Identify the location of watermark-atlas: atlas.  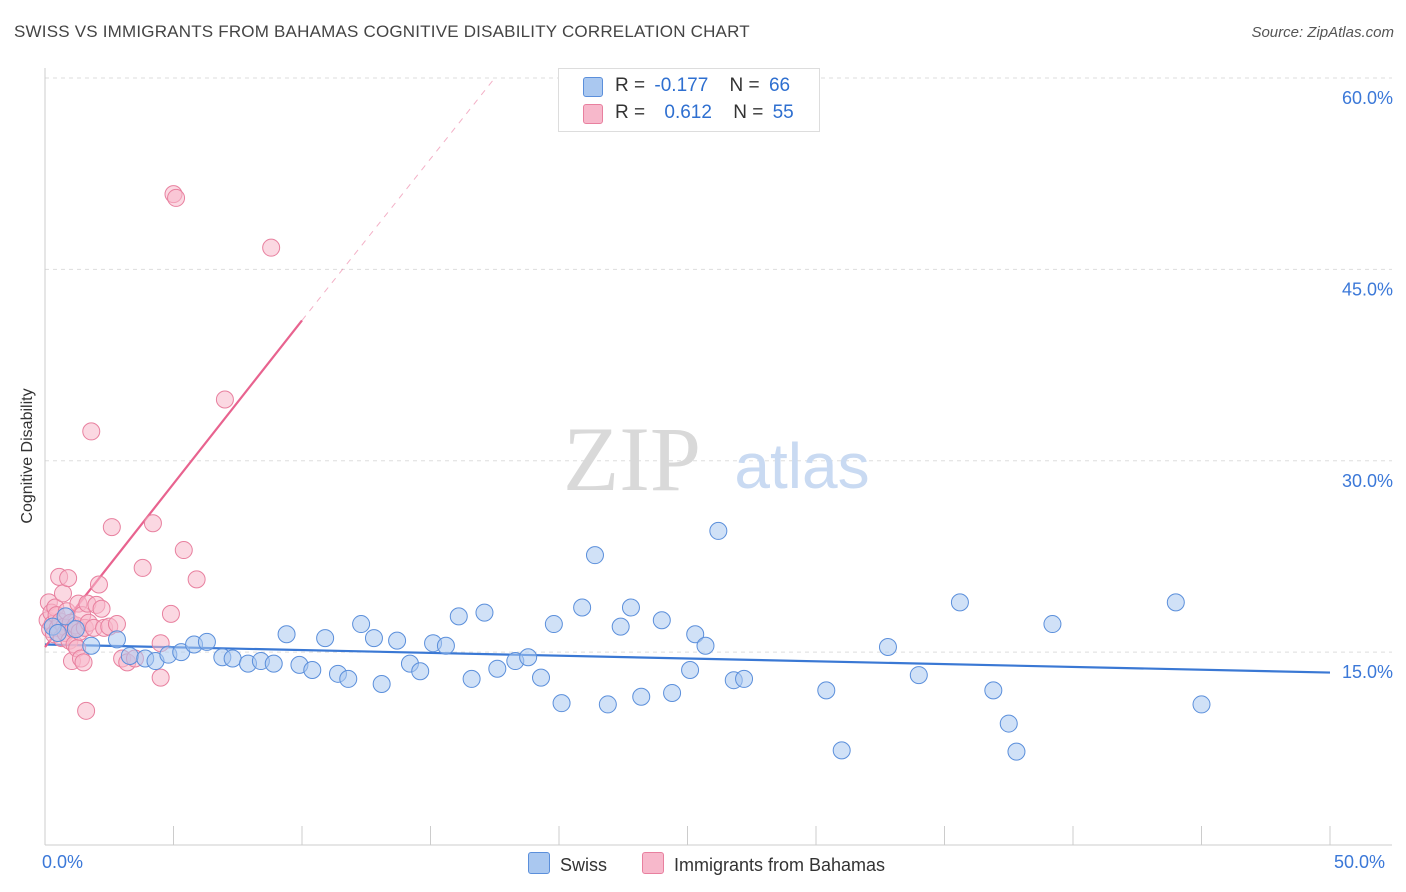
(801, 466).